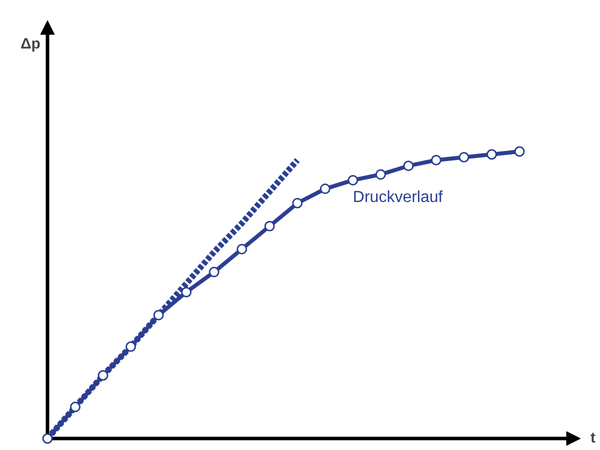 This screenshot has height=450, width=600. I want to click on series-label: Druckverlauf, so click(398, 197).